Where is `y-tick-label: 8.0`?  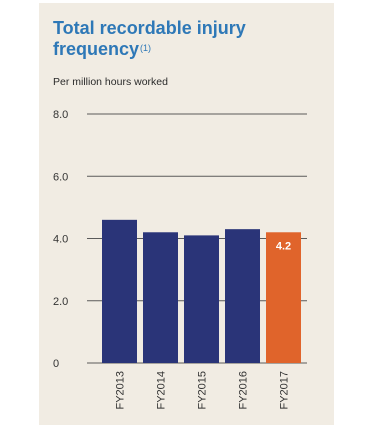 y-tick-label: 8.0 is located at coordinates (60, 115).